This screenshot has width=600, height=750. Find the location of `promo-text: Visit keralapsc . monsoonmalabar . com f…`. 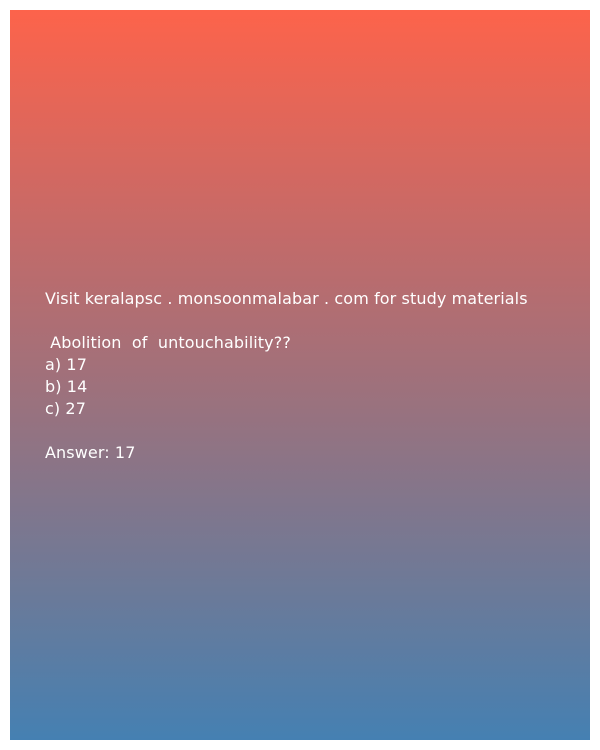

promo-text: Visit keralapsc . monsoonmalabar . com f… is located at coordinates (286, 298).